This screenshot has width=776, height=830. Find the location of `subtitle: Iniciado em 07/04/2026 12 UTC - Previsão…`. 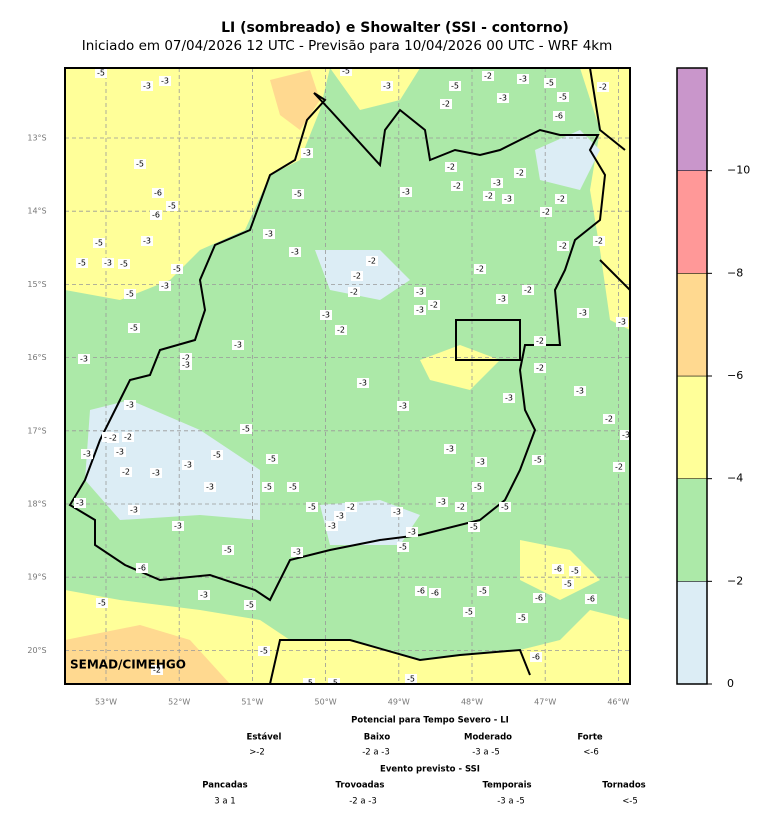

subtitle: Iniciado em 07/04/2026 12 UTC - Previsão… is located at coordinates (347, 46).